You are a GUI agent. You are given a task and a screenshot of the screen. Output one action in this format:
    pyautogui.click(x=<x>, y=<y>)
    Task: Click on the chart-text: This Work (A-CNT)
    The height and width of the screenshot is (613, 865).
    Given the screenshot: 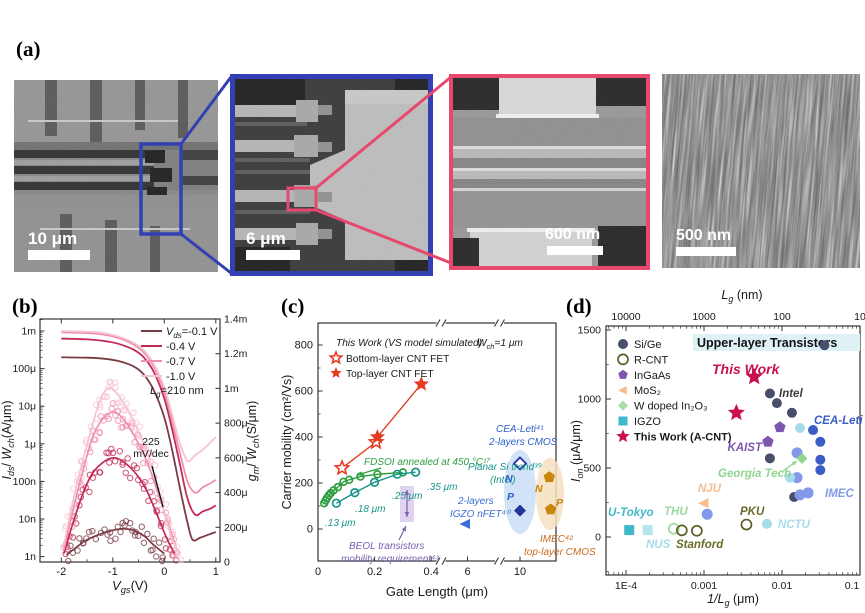 What is the action you would take?
    pyautogui.click(x=683, y=437)
    